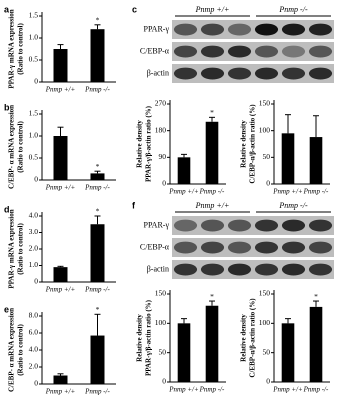 Image resolution: width=338 pixels, height=402 pixels. I want to click on y-tick-label: 90, so click(163, 156).